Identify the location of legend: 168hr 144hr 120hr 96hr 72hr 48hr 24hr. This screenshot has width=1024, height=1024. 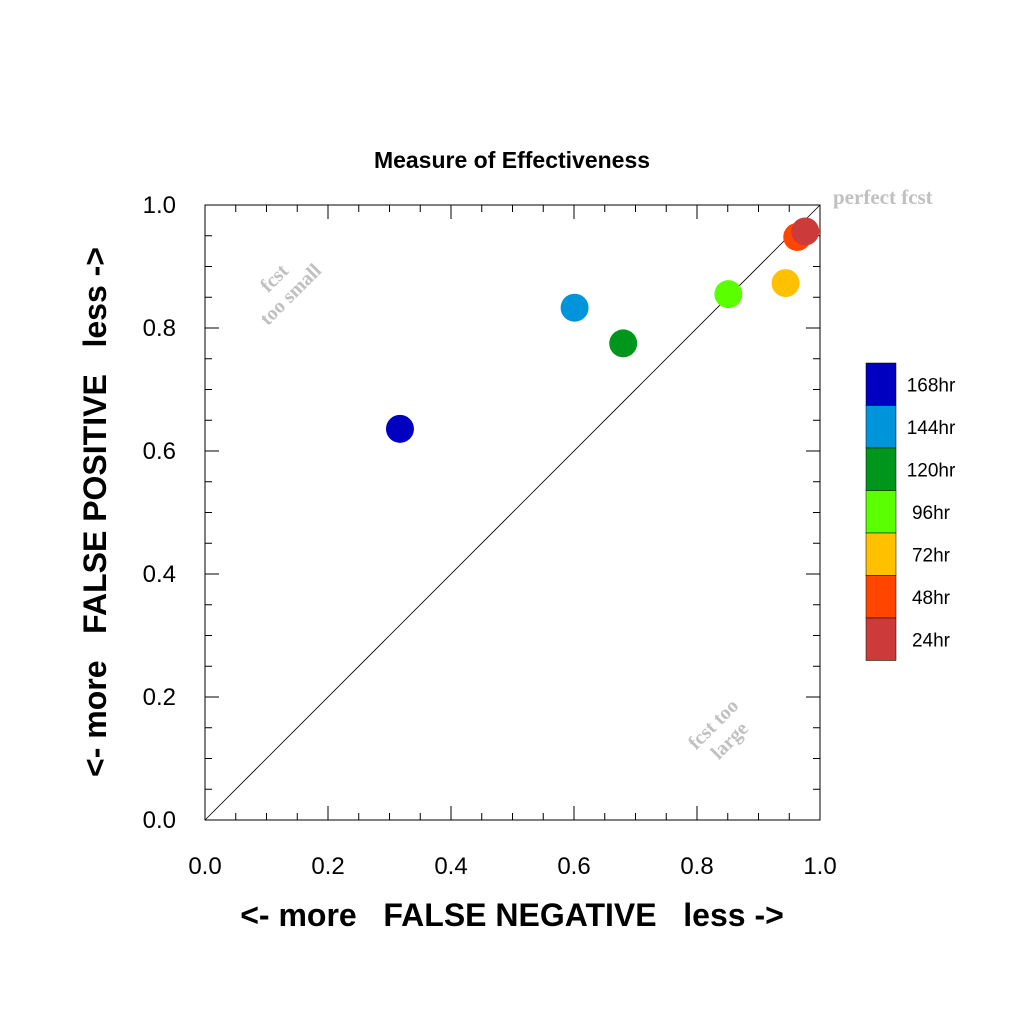
(910, 511).